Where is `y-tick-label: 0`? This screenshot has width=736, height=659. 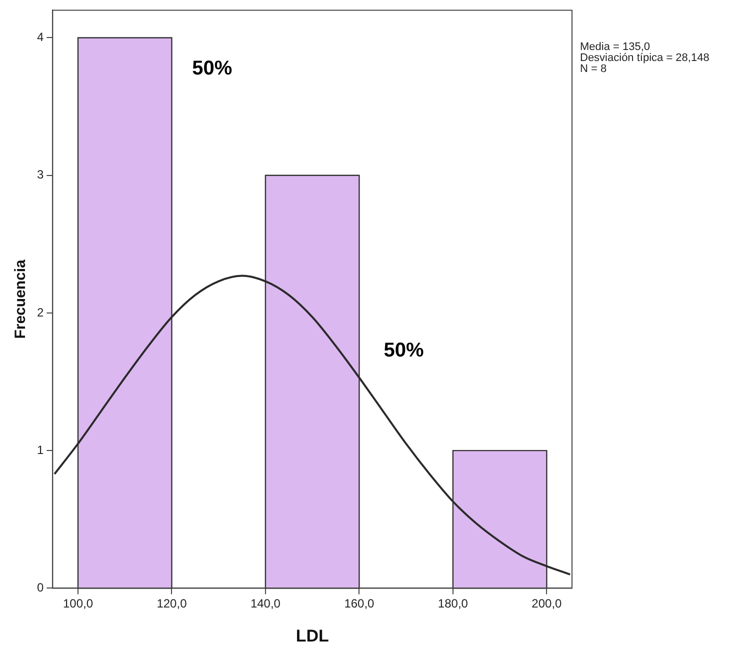 y-tick-label: 0 is located at coordinates (40, 587).